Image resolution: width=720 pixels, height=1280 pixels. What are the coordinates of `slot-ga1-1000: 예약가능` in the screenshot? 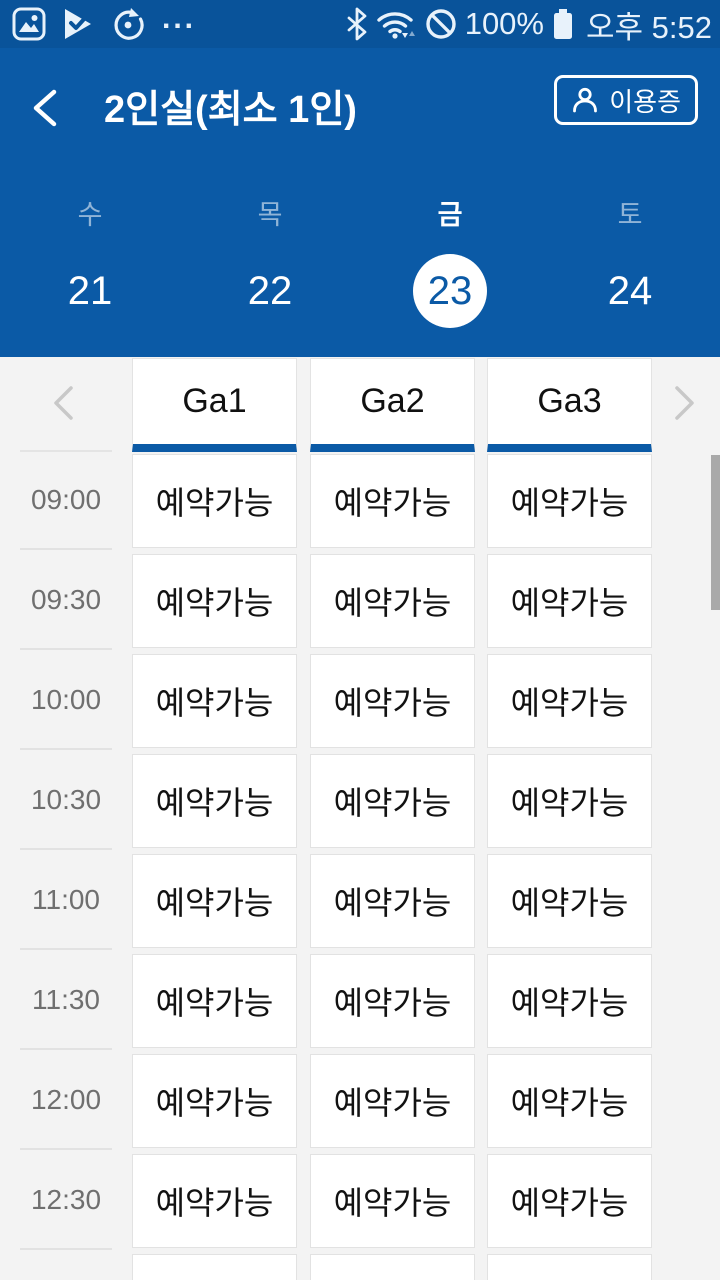 It's located at (214, 701).